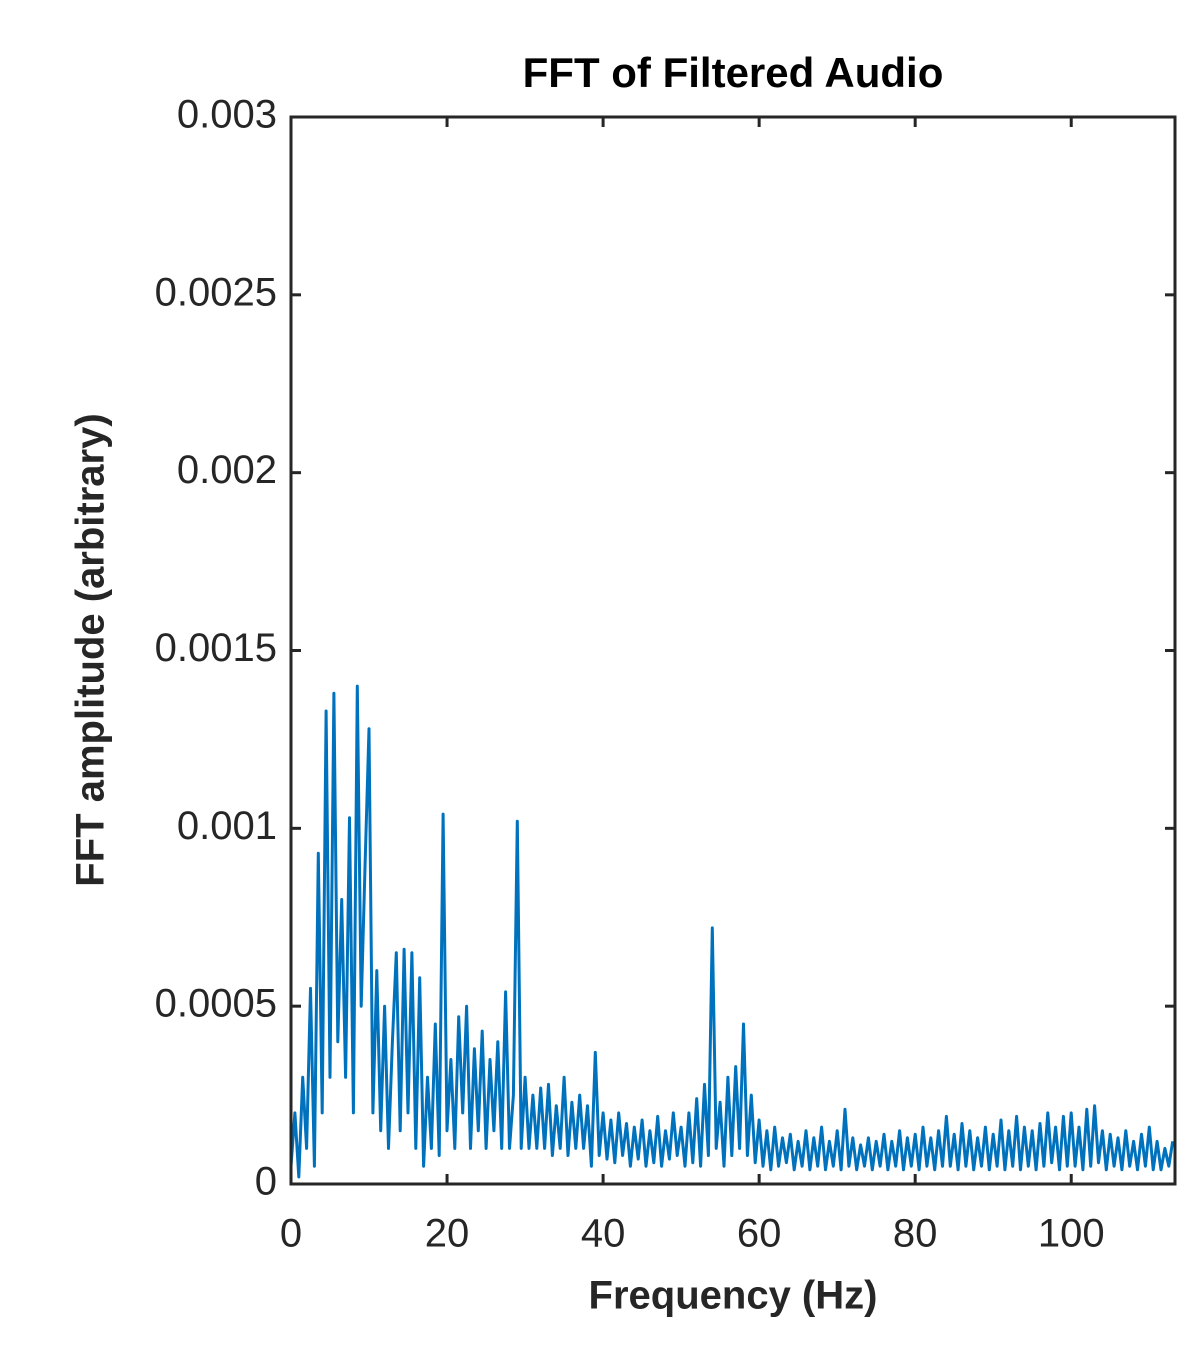 Image resolution: width=1185 pixels, height=1356 pixels. What do you see at coordinates (759, 1234) in the screenshot?
I see `x-tick-label: 60` at bounding box center [759, 1234].